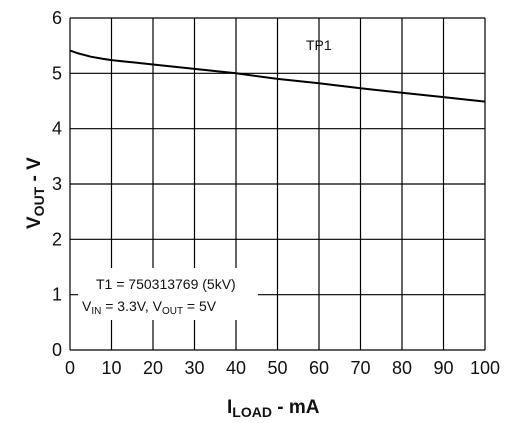 This screenshot has height=423, width=515. Describe the element at coordinates (57, 239) in the screenshot. I see `y-tick-label-2: 2` at that location.